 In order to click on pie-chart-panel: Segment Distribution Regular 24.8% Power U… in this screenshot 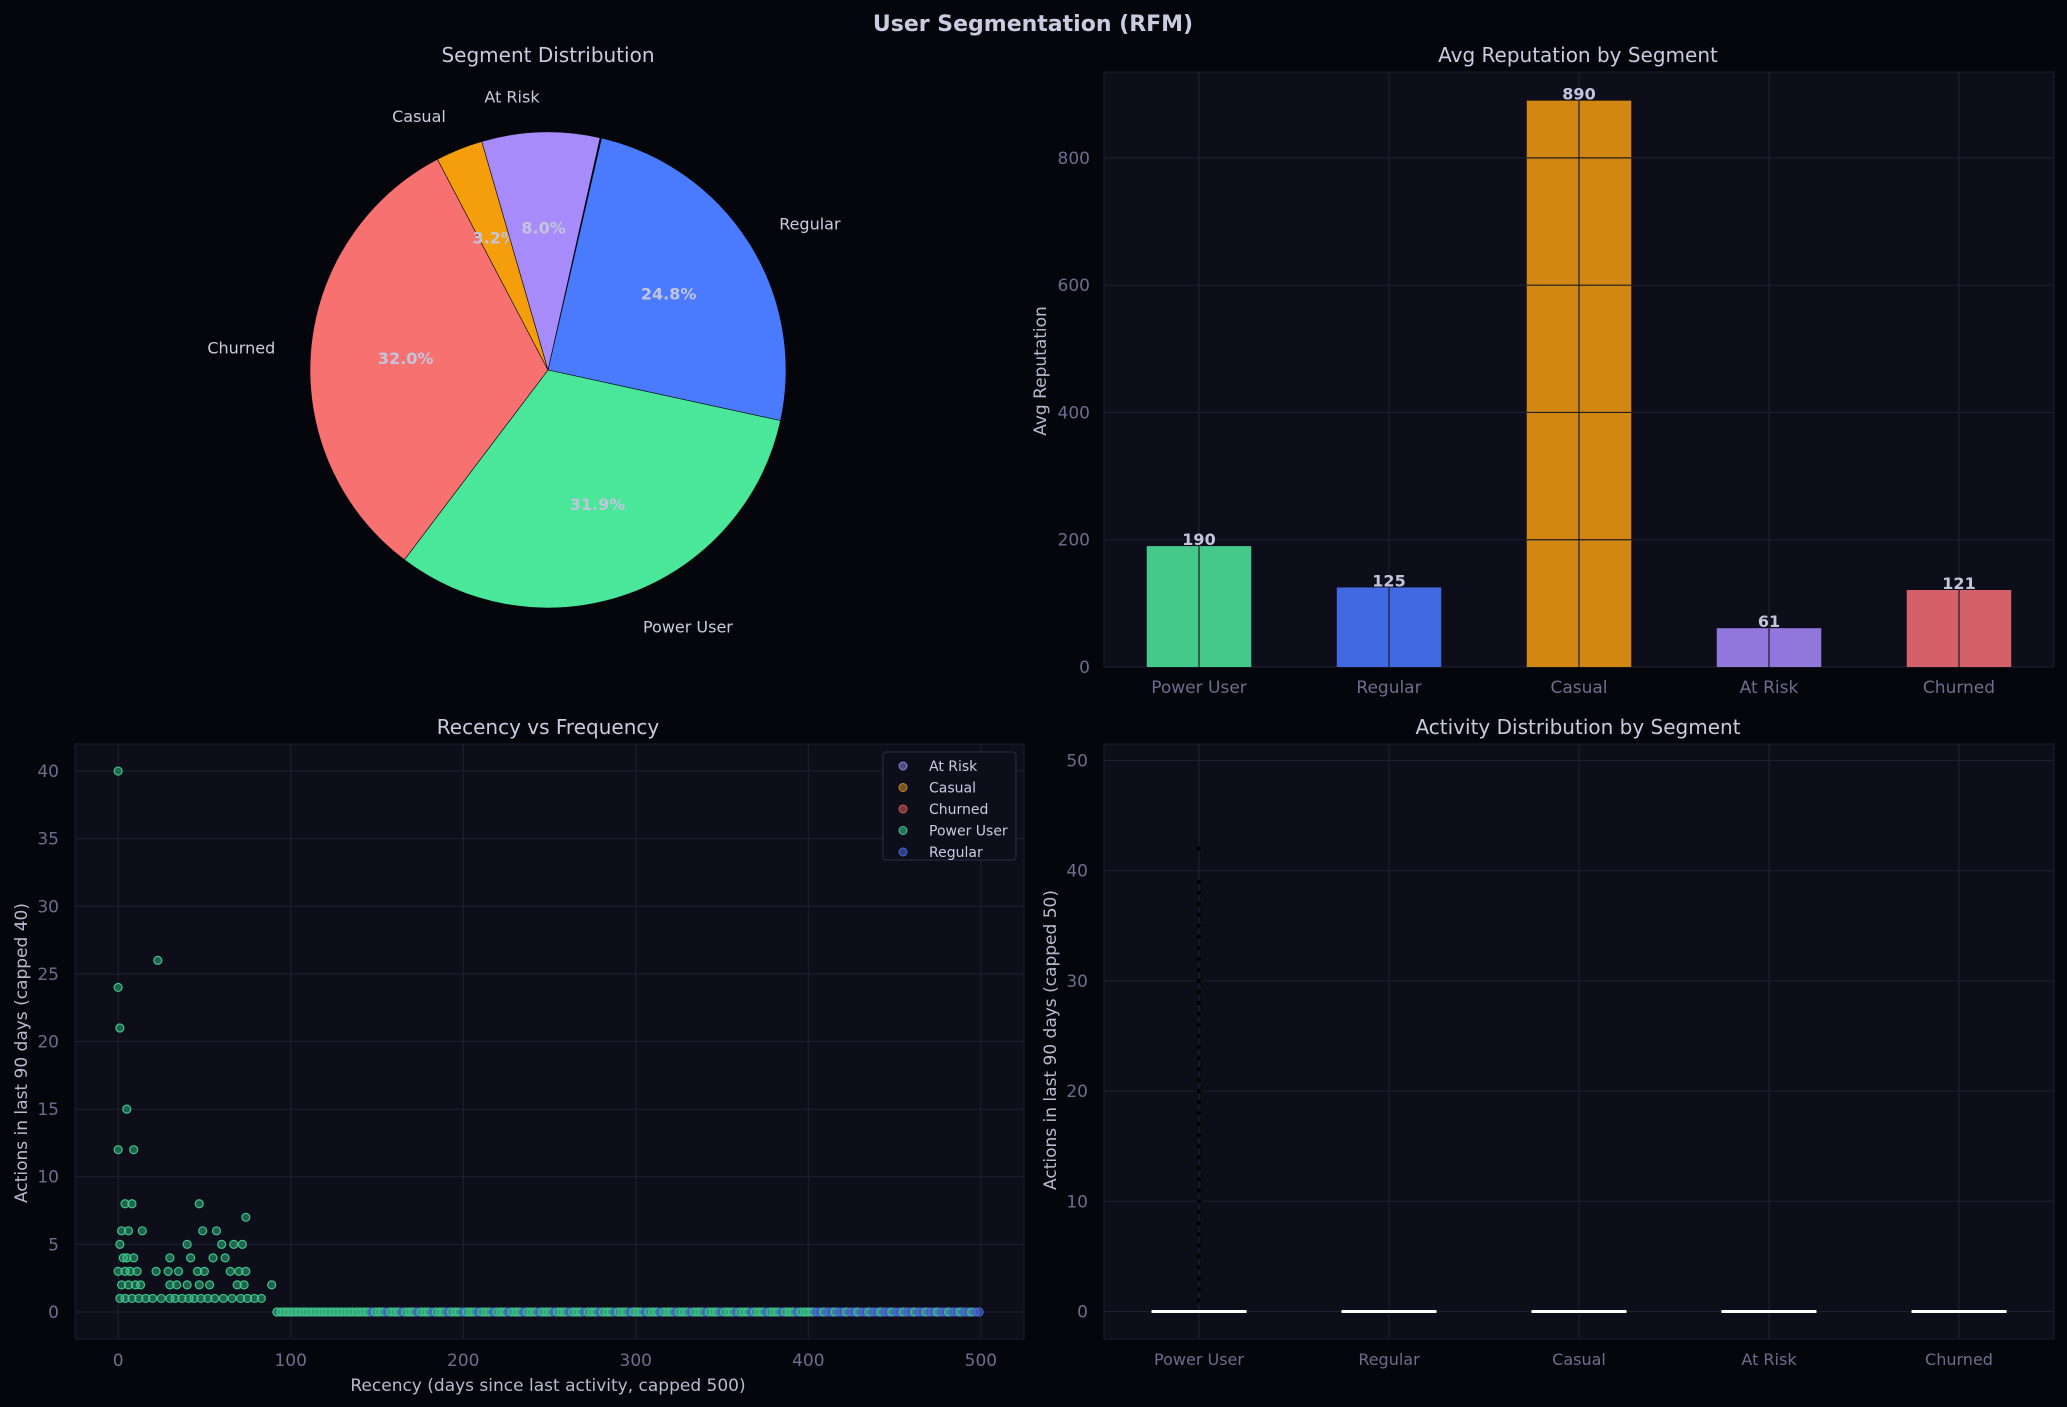, I will do `click(524, 340)`.